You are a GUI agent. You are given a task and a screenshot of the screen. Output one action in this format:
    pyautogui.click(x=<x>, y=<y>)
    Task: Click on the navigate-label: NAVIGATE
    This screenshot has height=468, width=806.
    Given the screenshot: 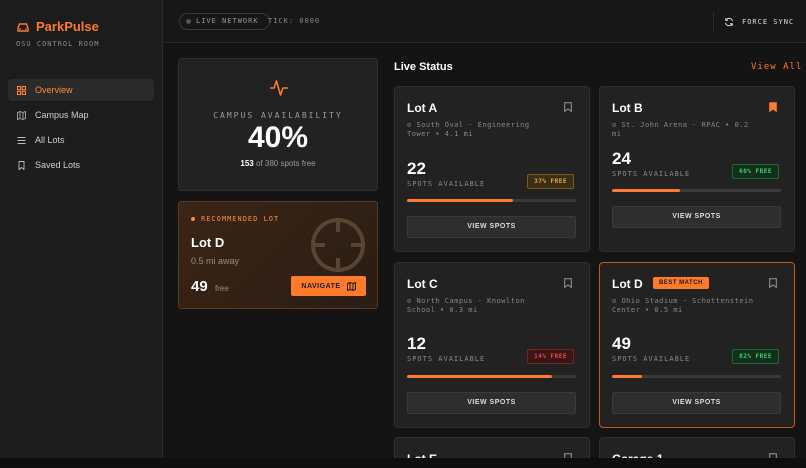 What is the action you would take?
    pyautogui.click(x=321, y=286)
    